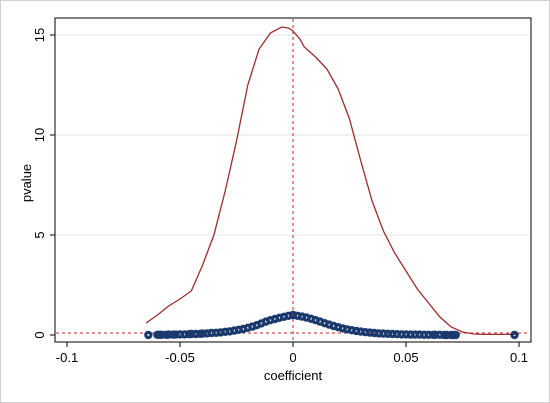 The image size is (550, 403). Describe the element at coordinates (43, 183) in the screenshot. I see `y-axis: 0 5 10 15` at that location.